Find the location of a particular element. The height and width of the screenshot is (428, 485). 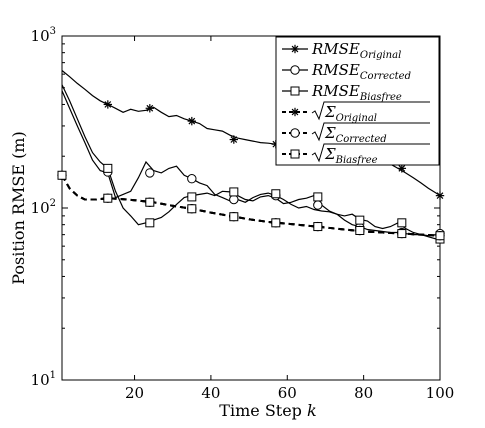

x-tick-label: 80 is located at coordinates (363, 393).